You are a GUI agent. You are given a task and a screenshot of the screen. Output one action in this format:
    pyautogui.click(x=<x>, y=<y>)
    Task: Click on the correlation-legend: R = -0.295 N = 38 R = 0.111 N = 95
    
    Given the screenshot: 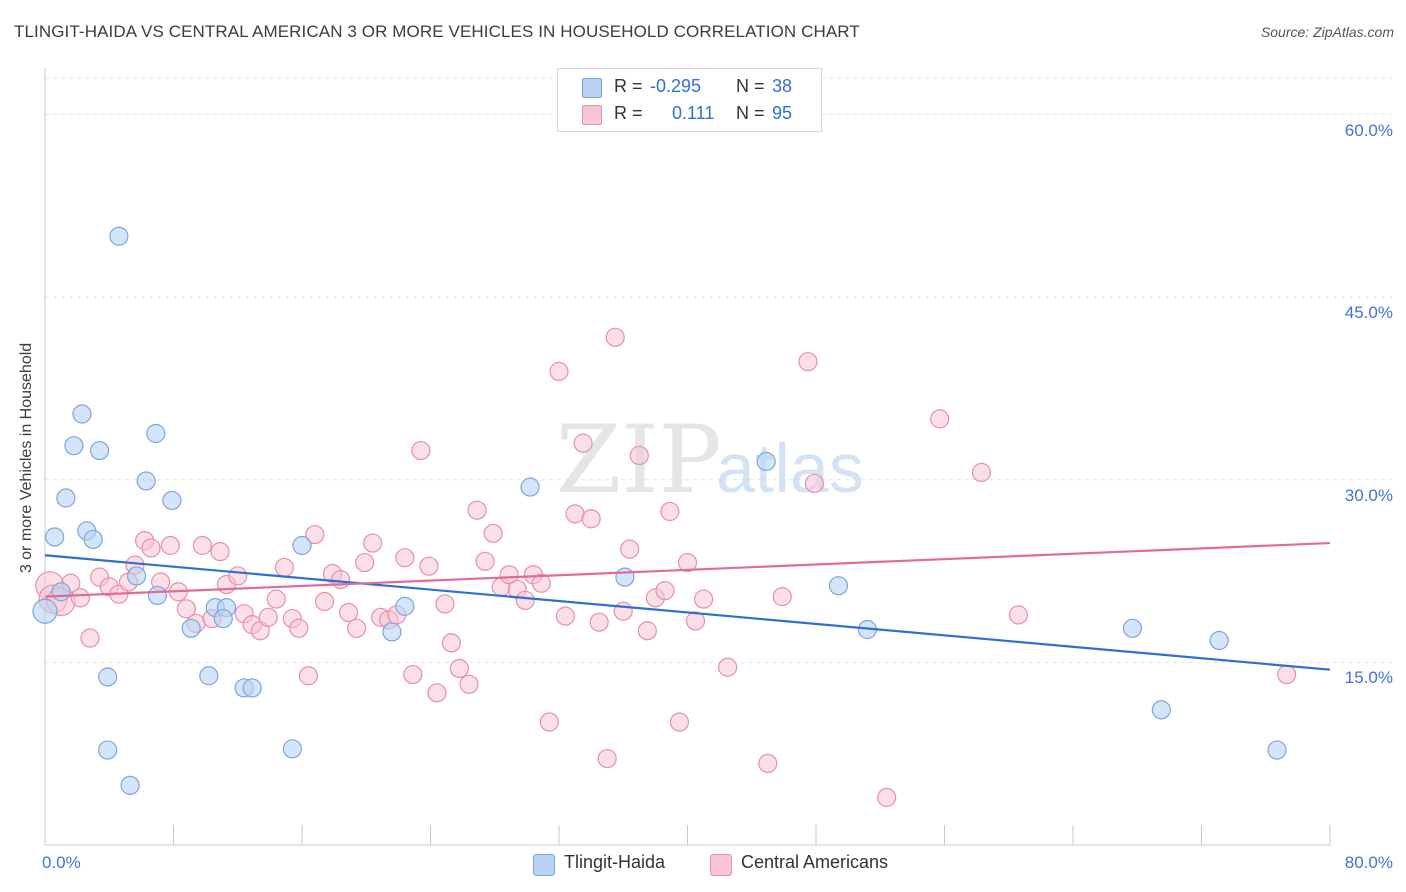 What is the action you would take?
    pyautogui.click(x=689, y=100)
    